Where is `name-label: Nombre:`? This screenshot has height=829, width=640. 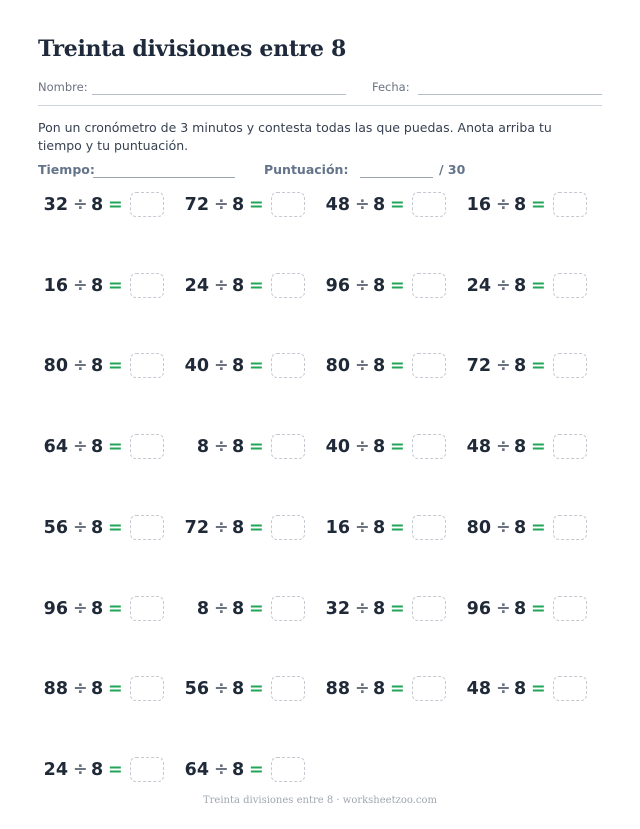
name-label: Nombre: is located at coordinates (63, 87).